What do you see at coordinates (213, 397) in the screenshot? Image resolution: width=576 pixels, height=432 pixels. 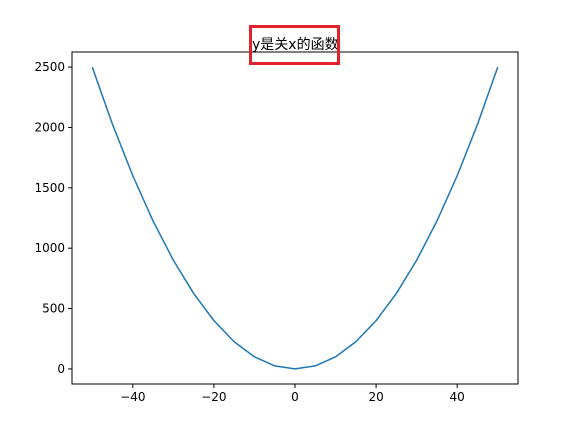 I see `x-tick-label: −20` at bounding box center [213, 397].